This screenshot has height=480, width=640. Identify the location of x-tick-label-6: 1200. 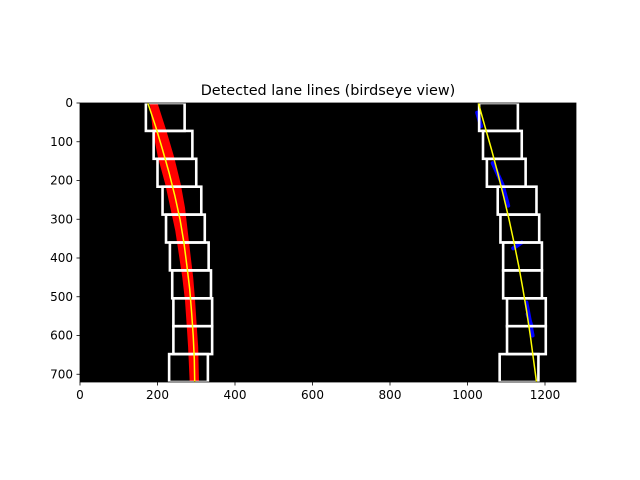
(545, 395).